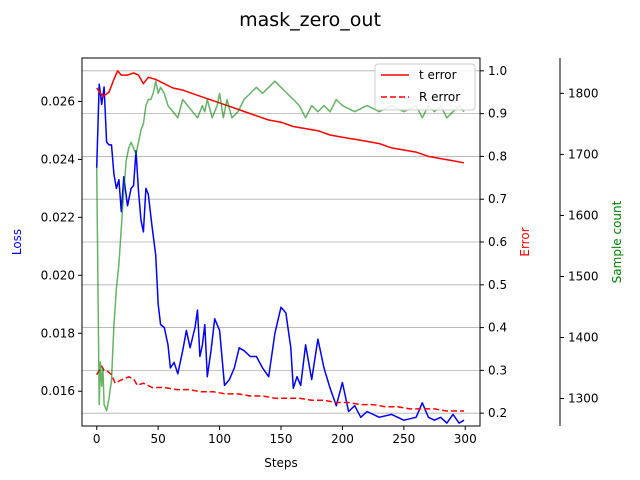  I want to click on error-axis-label: Error, so click(525, 241).